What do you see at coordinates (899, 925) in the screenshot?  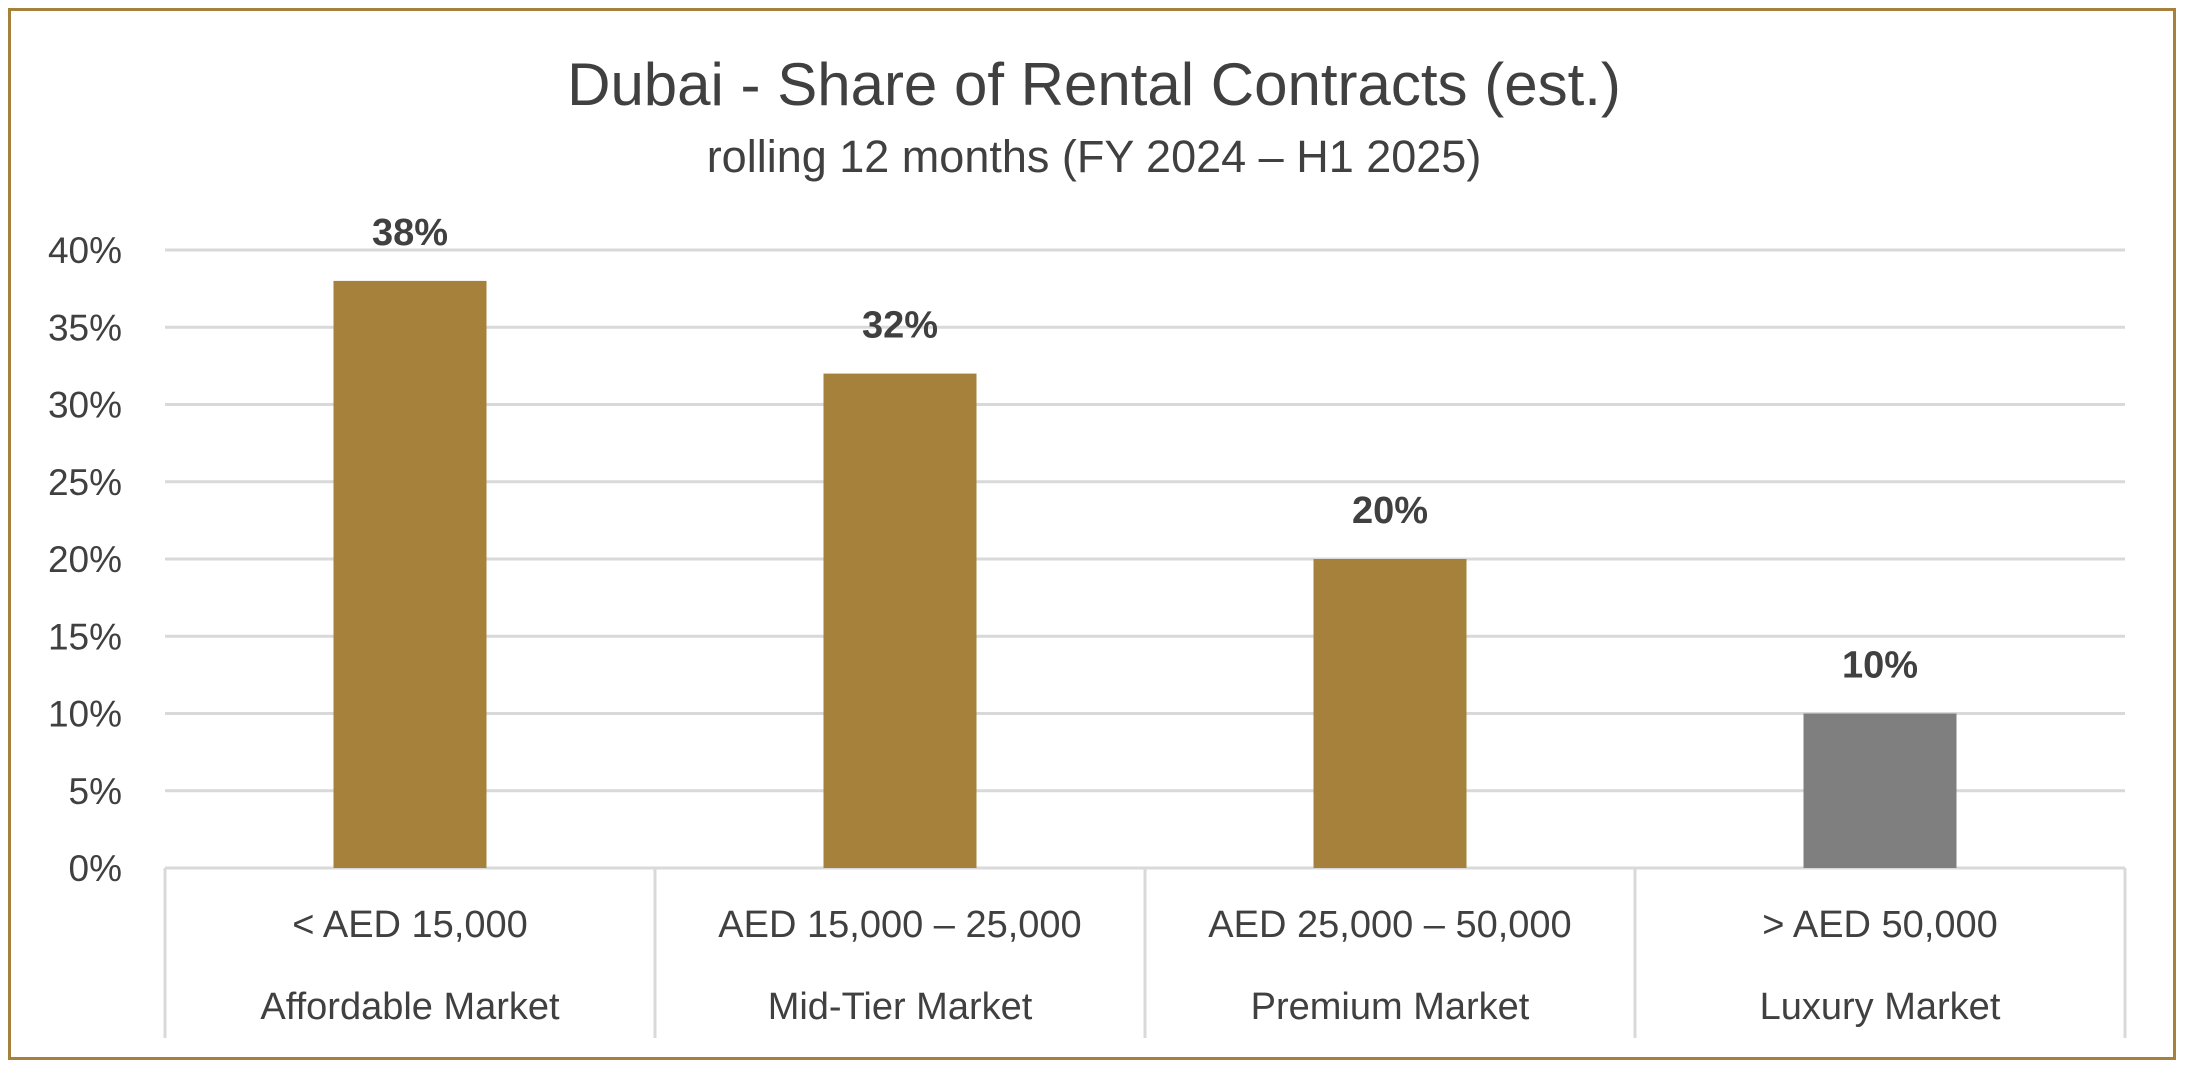 I see `x-category-range-label: AED 15,000 – 25,000` at bounding box center [899, 925].